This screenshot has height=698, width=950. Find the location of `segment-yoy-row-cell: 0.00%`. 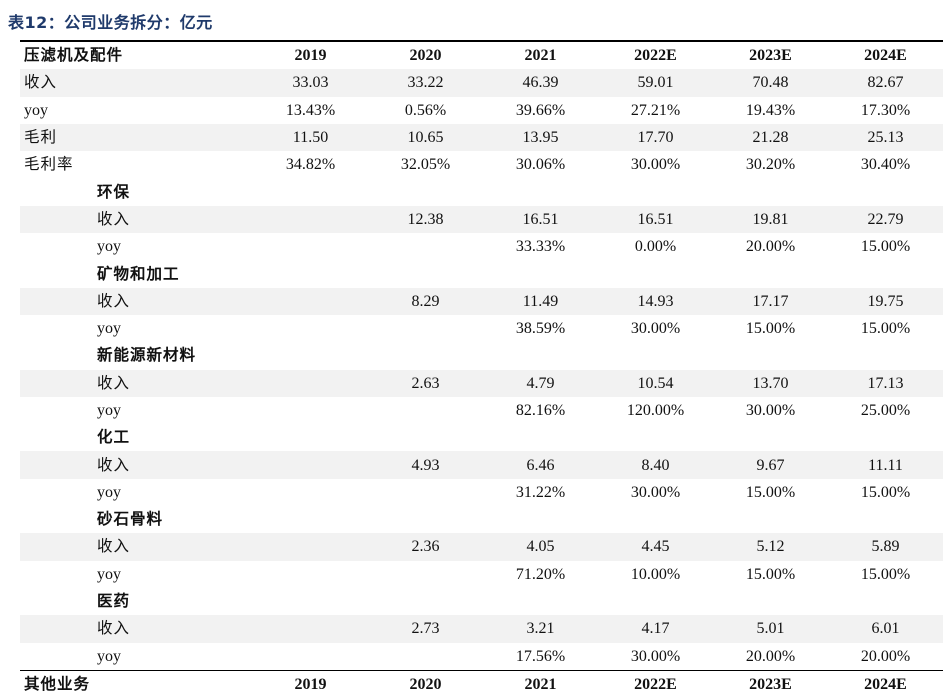

segment-yoy-row-cell: 0.00% is located at coordinates (655, 247).